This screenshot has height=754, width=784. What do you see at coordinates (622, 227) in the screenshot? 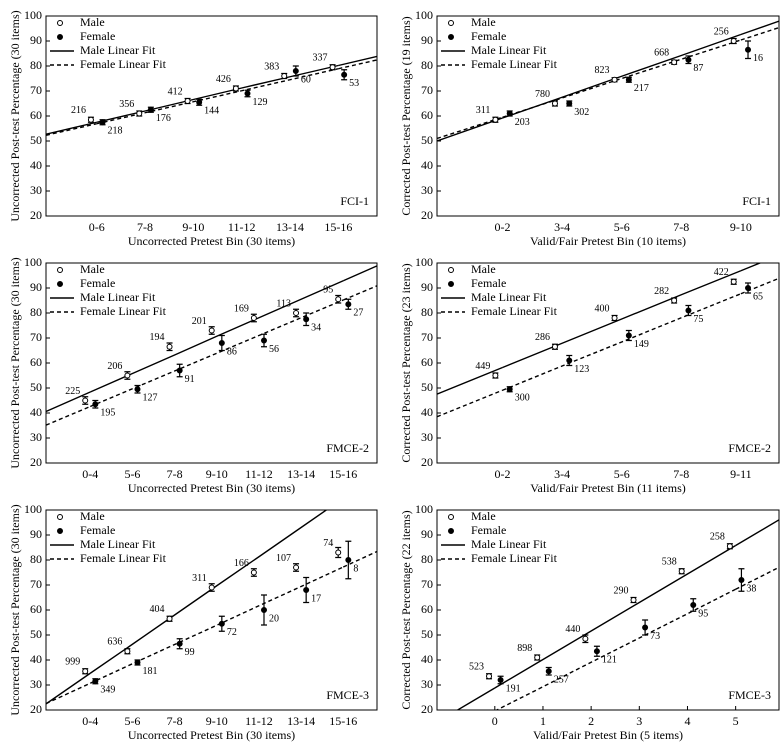
I see `x-tick-label: 5-6` at bounding box center [622, 227].